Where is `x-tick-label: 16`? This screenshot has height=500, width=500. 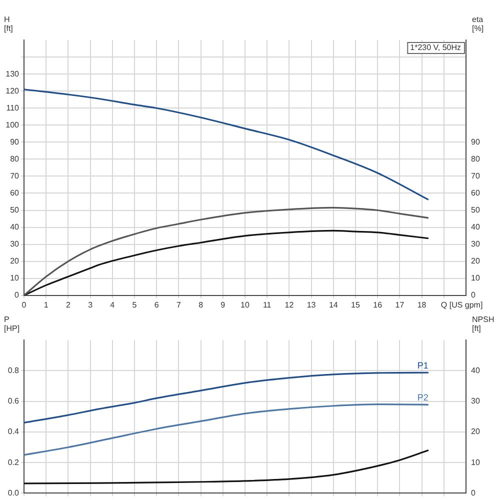
x-tick-label: 16 is located at coordinates (378, 305).